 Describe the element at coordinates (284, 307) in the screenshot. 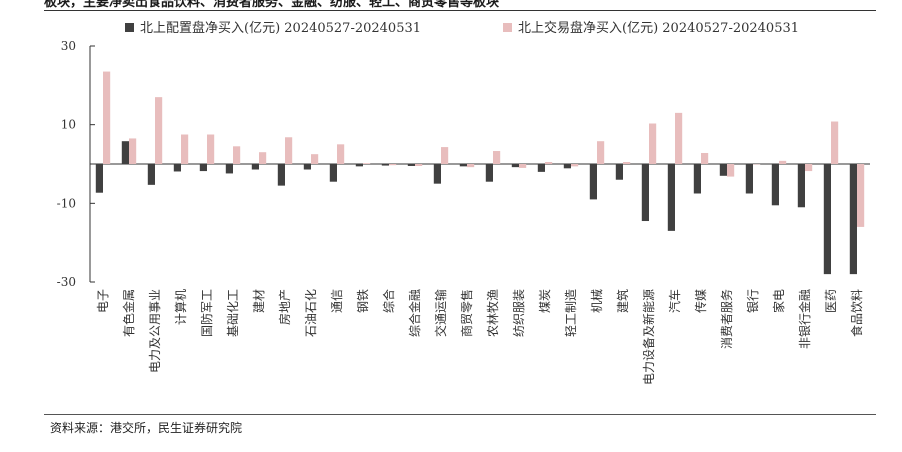

I see `category-label: 房地产` at that location.